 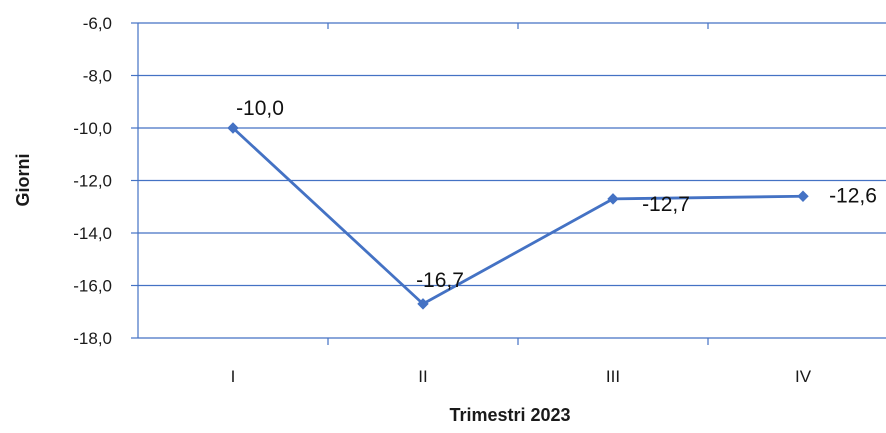 I want to click on y-tick-label: -12,0, so click(x=92, y=181).